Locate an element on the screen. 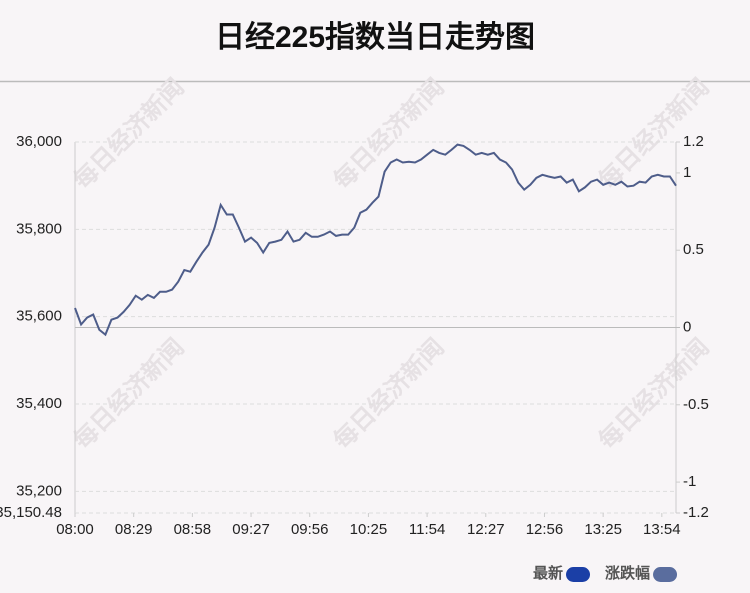  y-tick-label: 35,600 is located at coordinates (39, 316).